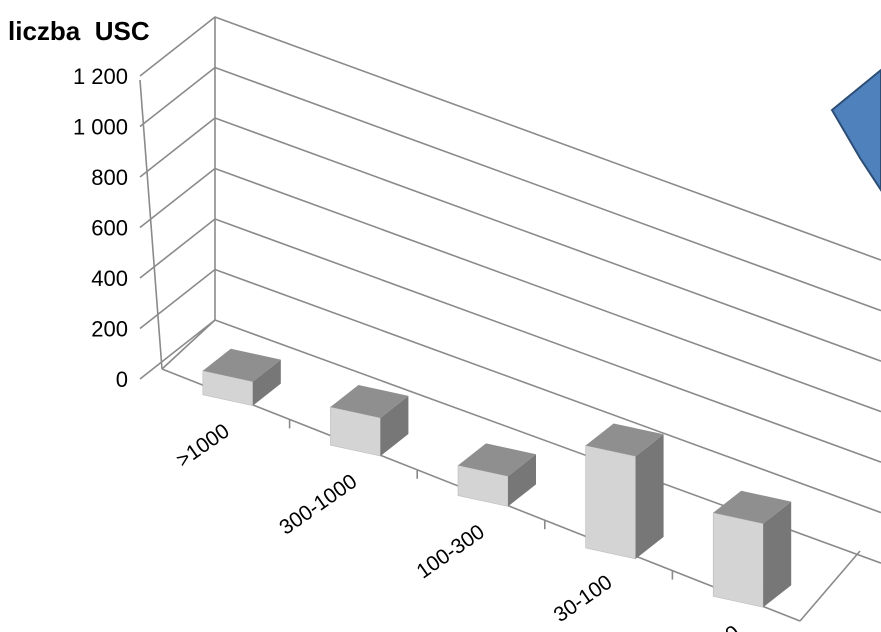 The height and width of the screenshot is (632, 881). Describe the element at coordinates (151, 224) in the screenshot. I see `side-wall-left-edge` at that location.